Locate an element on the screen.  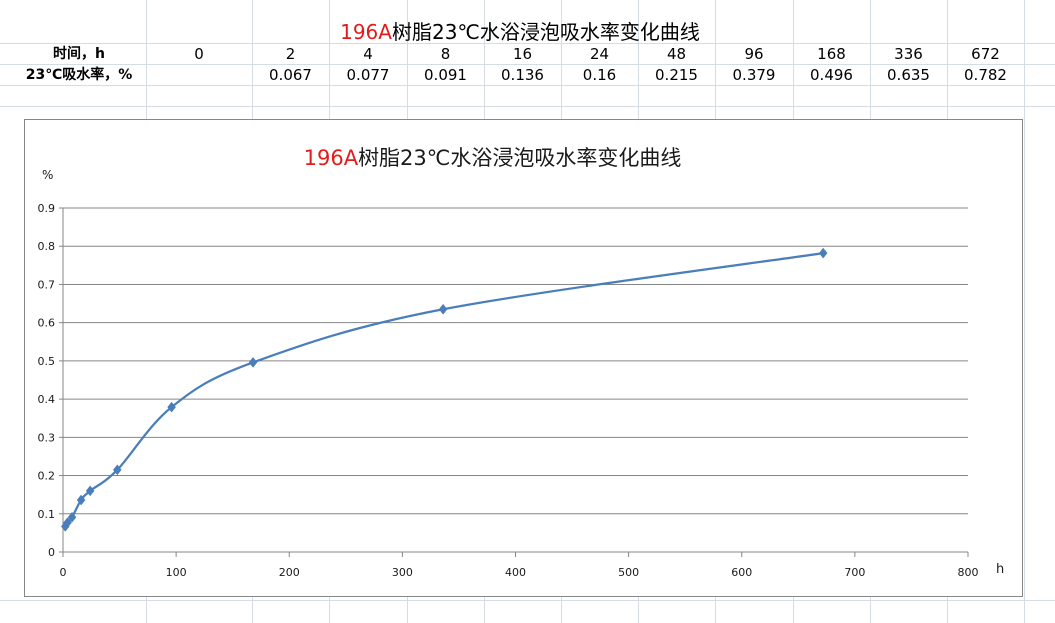
hour-cell: 4 is located at coordinates (368, 54).